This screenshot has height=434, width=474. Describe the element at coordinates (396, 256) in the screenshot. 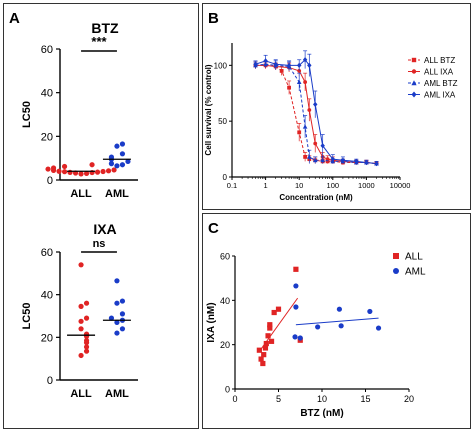

I see `legend-marker-all` at that location.